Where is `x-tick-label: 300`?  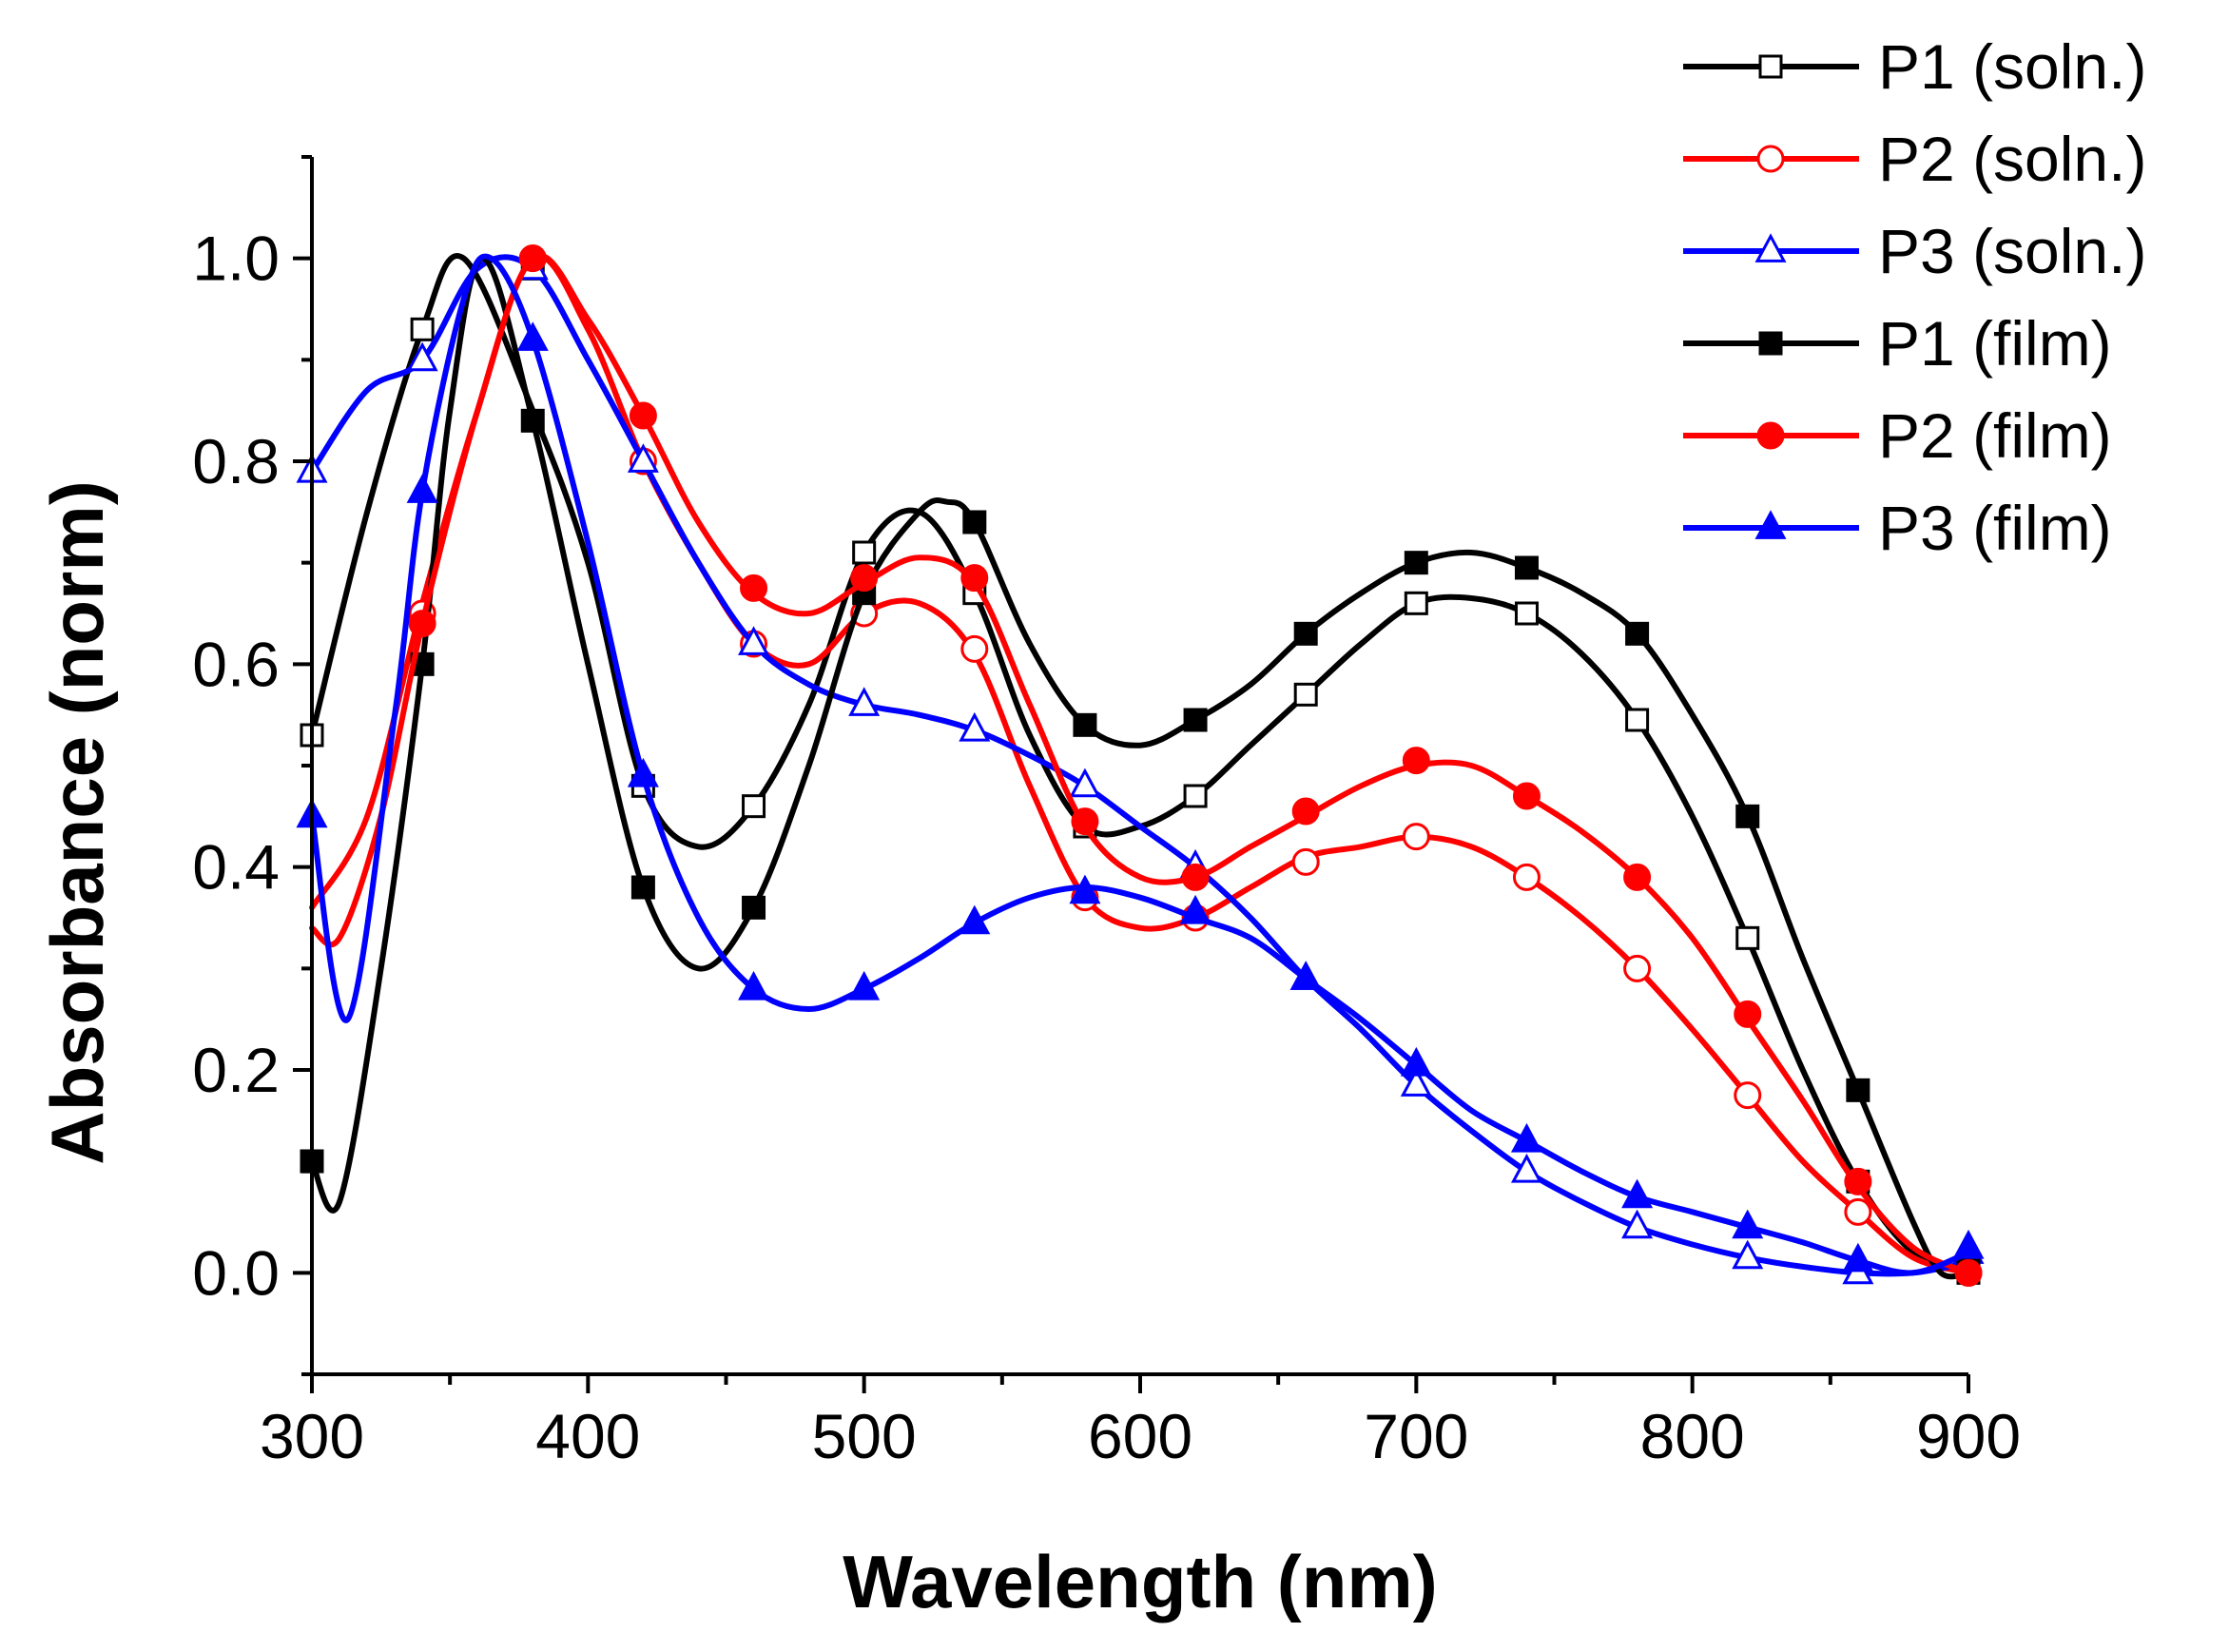
x-tick-label: 300 is located at coordinates (312, 1436).